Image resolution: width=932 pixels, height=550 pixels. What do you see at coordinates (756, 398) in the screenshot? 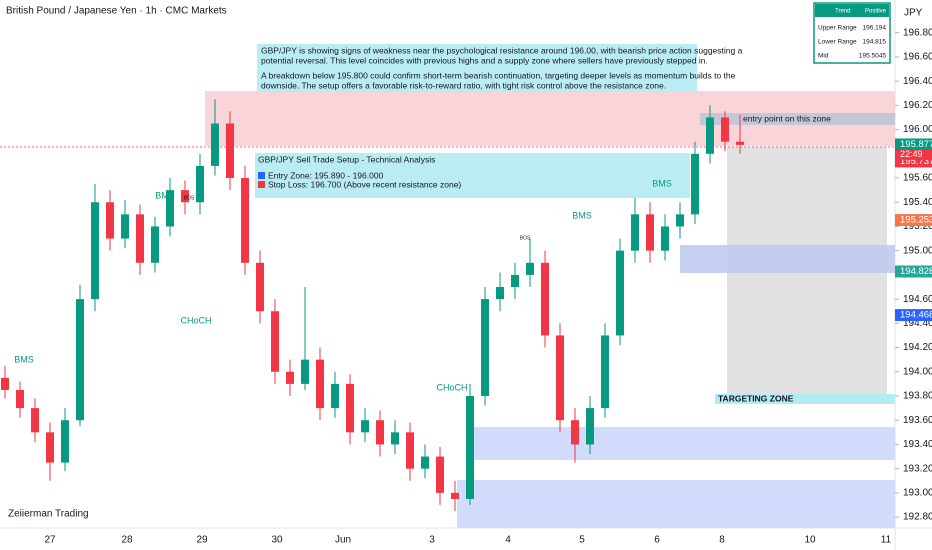
I see `target-label: TARGETING ZONE` at bounding box center [756, 398].